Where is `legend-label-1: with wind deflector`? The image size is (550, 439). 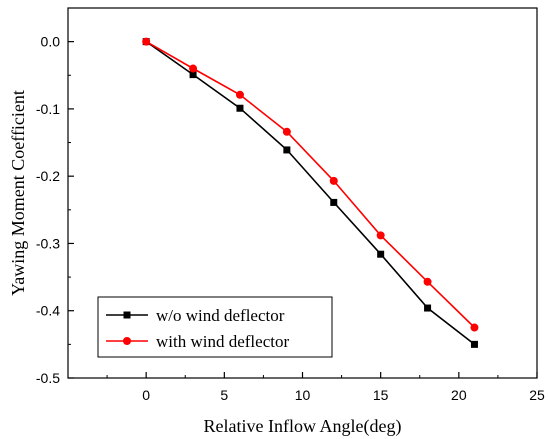
legend-label-1: with wind deflector is located at coordinates (222, 341).